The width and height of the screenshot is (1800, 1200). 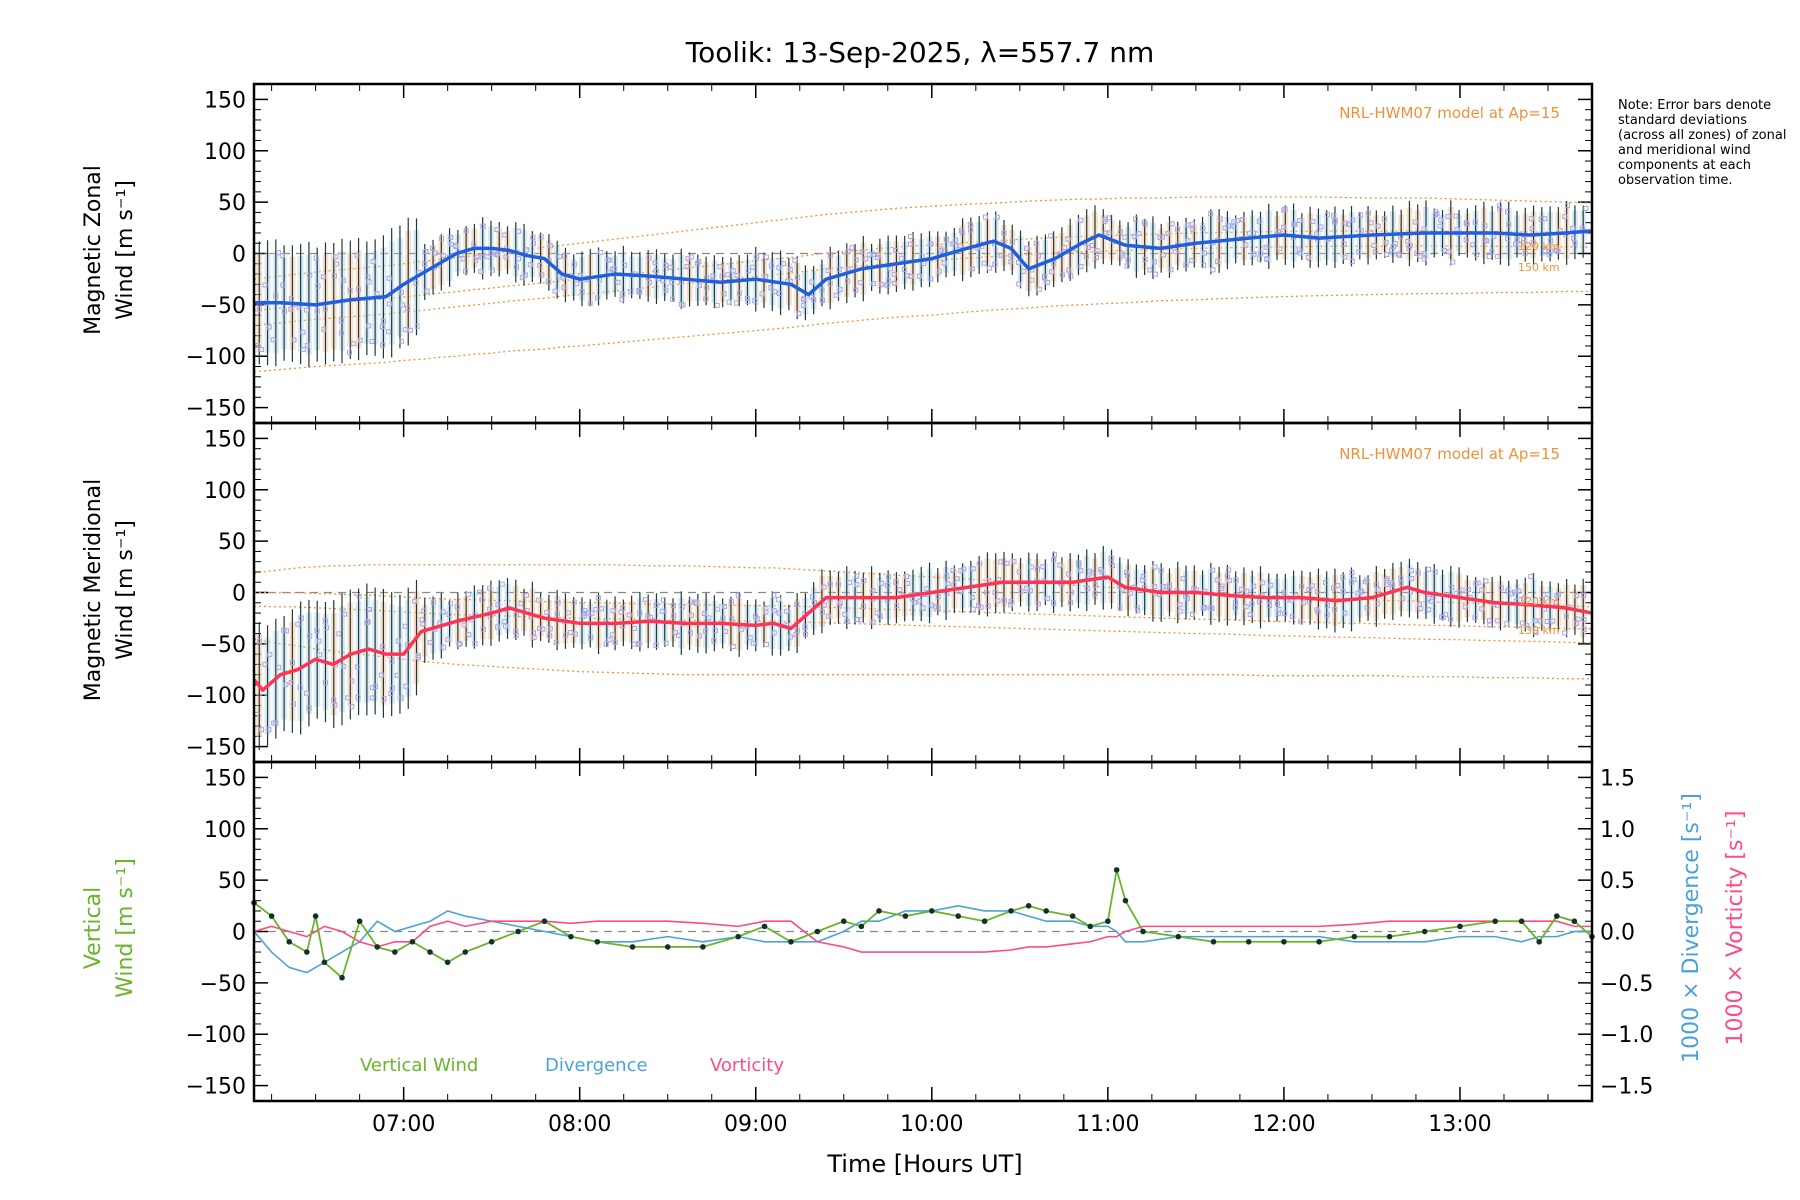 I want to click on vertical-ytick-label: 150, so click(x=225, y=778).